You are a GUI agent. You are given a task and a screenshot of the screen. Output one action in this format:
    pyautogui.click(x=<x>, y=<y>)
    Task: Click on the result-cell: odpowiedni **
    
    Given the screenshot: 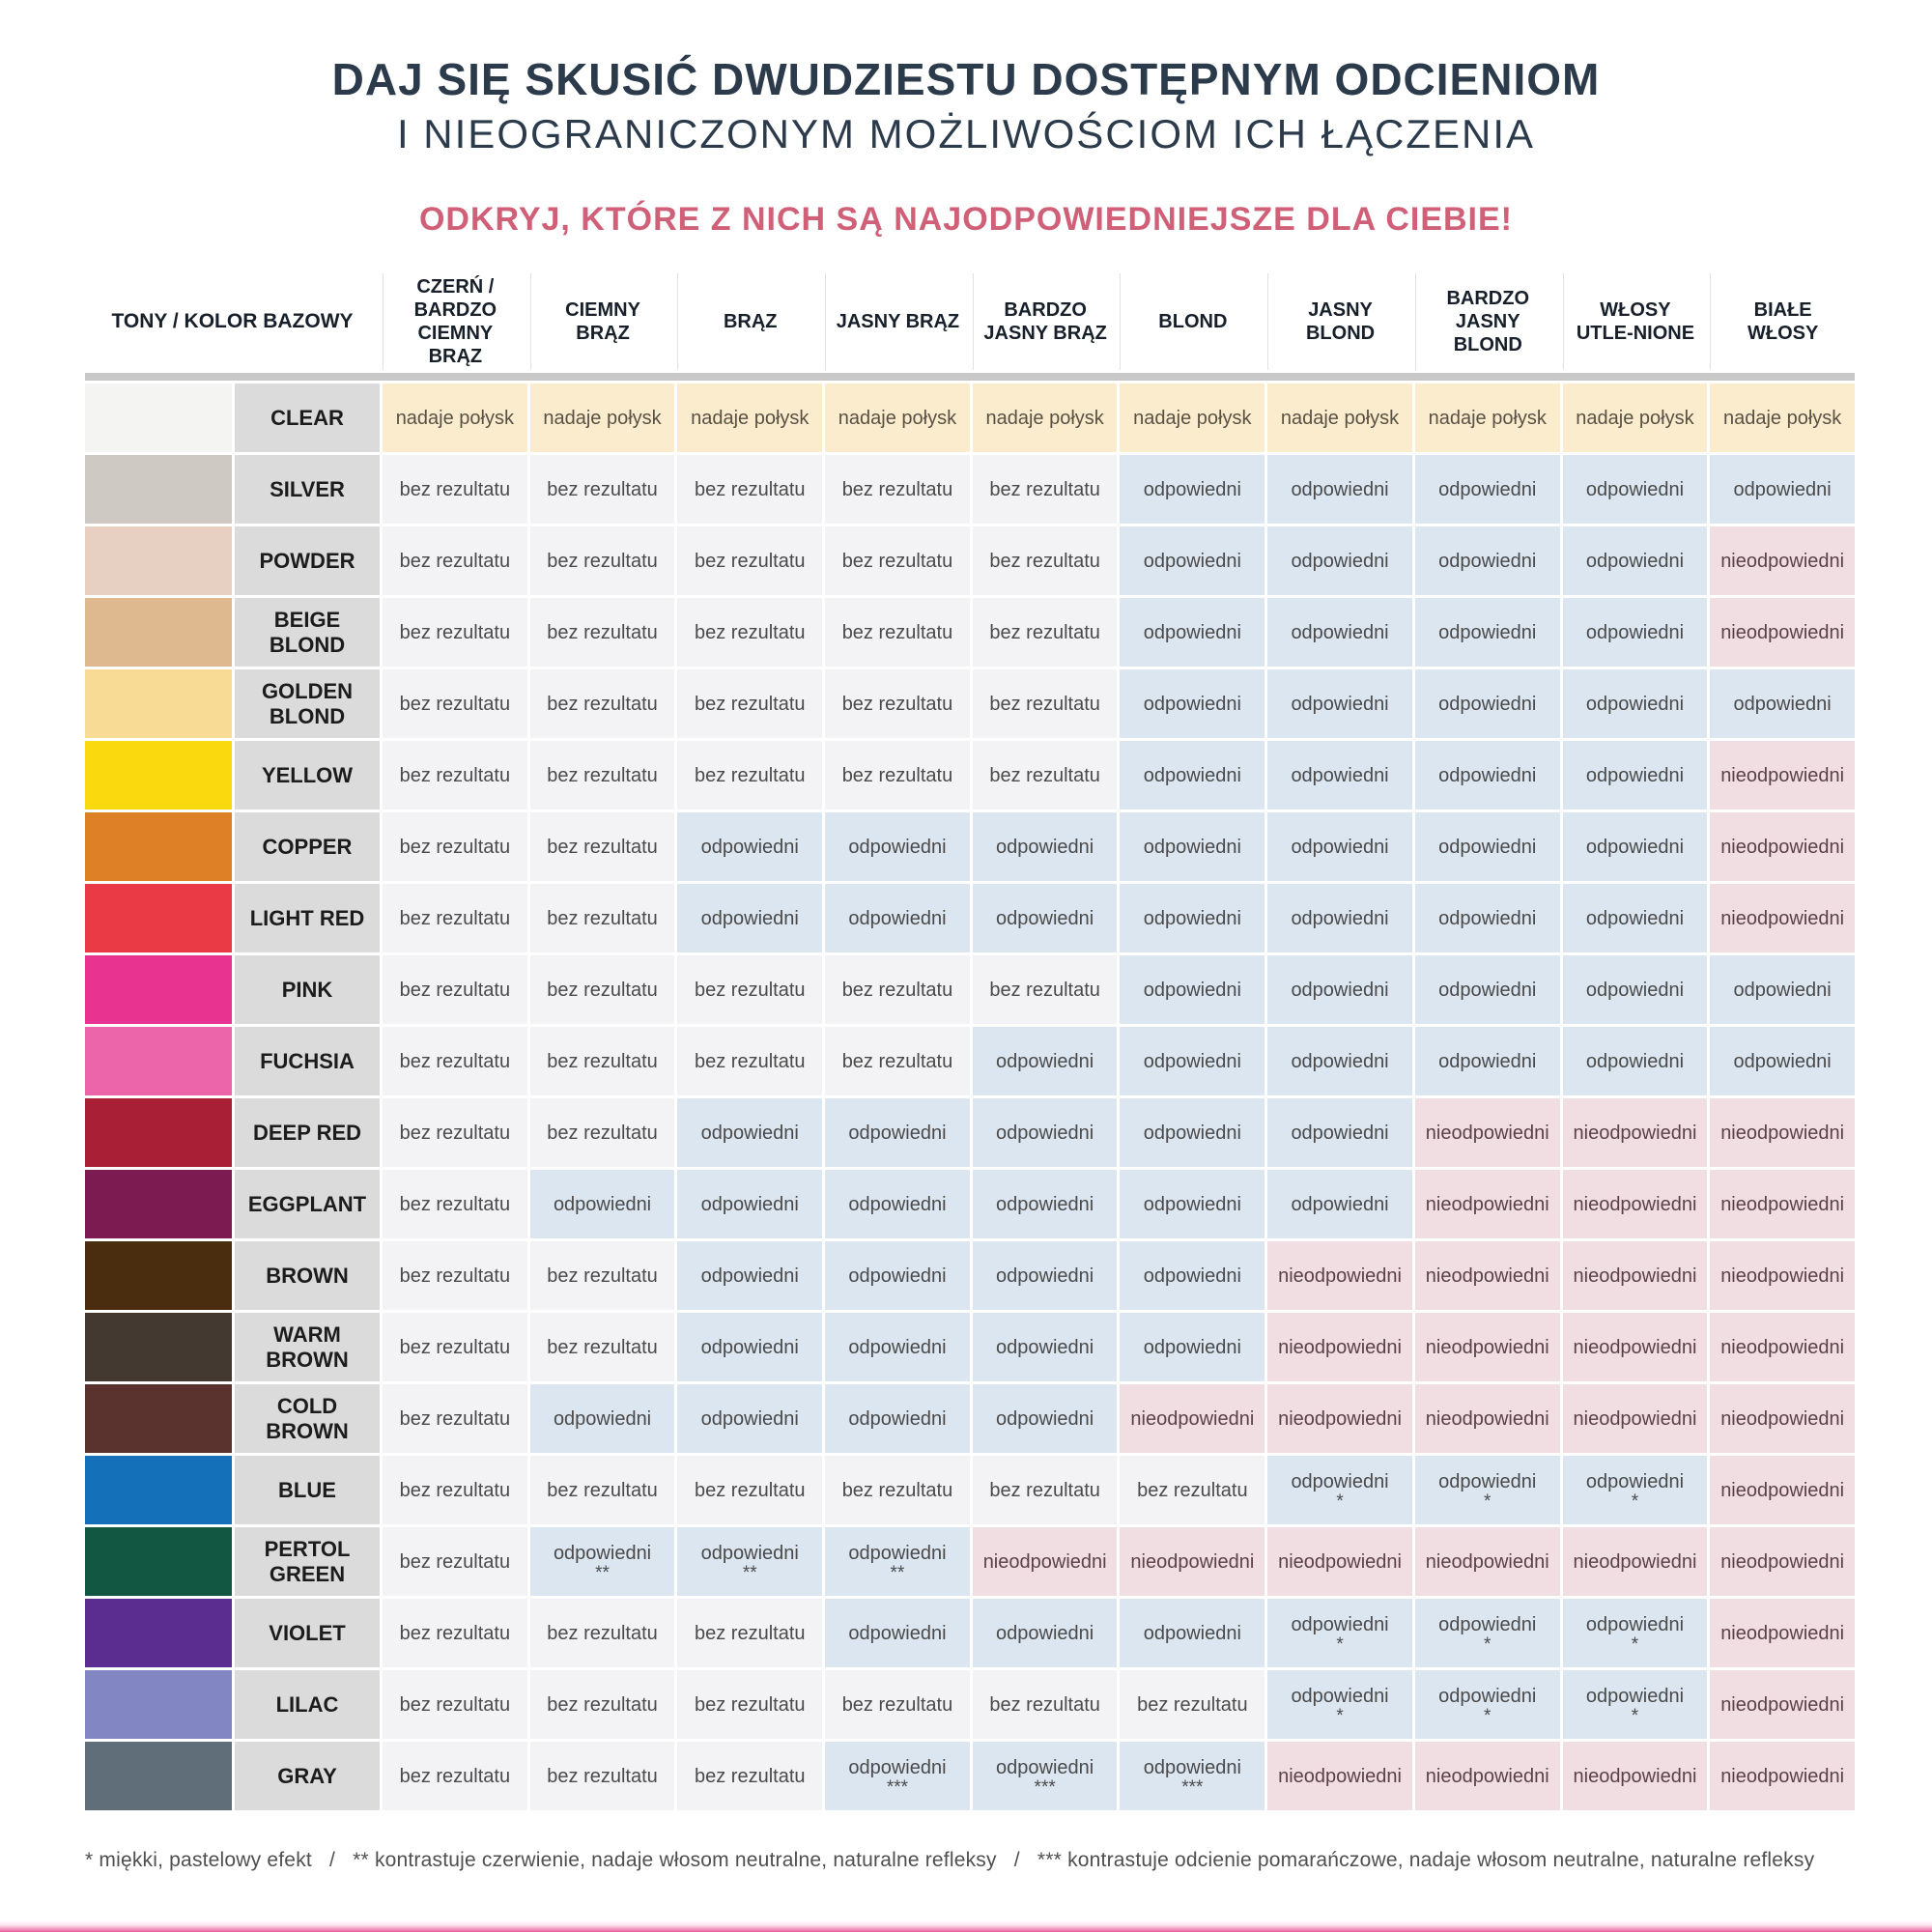 What is the action you would take?
    pyautogui.click(x=897, y=1561)
    